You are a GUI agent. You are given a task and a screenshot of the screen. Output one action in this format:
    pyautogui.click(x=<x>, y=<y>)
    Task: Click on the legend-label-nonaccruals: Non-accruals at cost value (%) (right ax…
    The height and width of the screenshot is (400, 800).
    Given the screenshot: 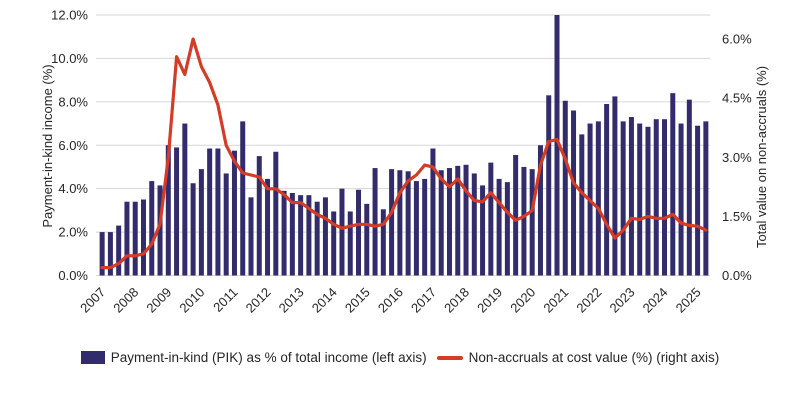 What is the action you would take?
    pyautogui.click(x=594, y=357)
    